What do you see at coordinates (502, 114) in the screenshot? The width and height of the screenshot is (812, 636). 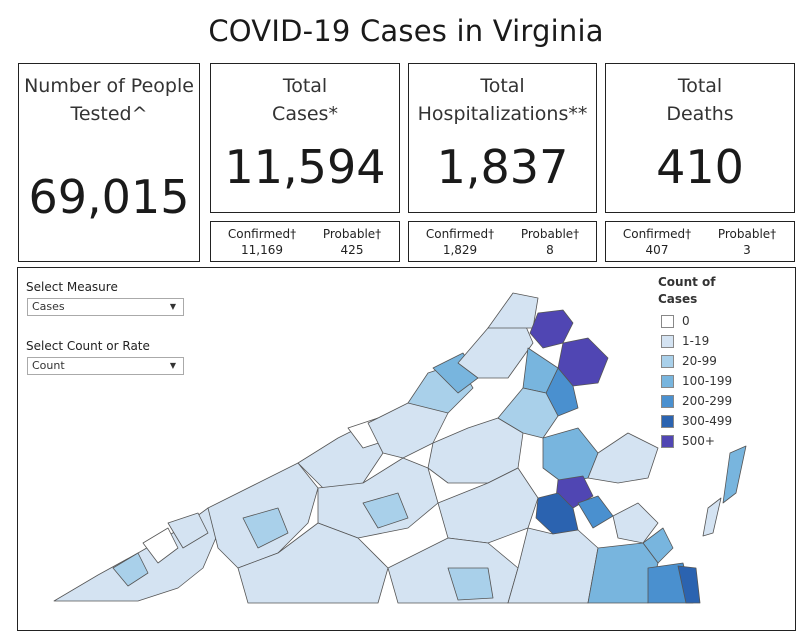 I see `hospitalizations-label-line2: Hospitalizations**` at bounding box center [502, 114].